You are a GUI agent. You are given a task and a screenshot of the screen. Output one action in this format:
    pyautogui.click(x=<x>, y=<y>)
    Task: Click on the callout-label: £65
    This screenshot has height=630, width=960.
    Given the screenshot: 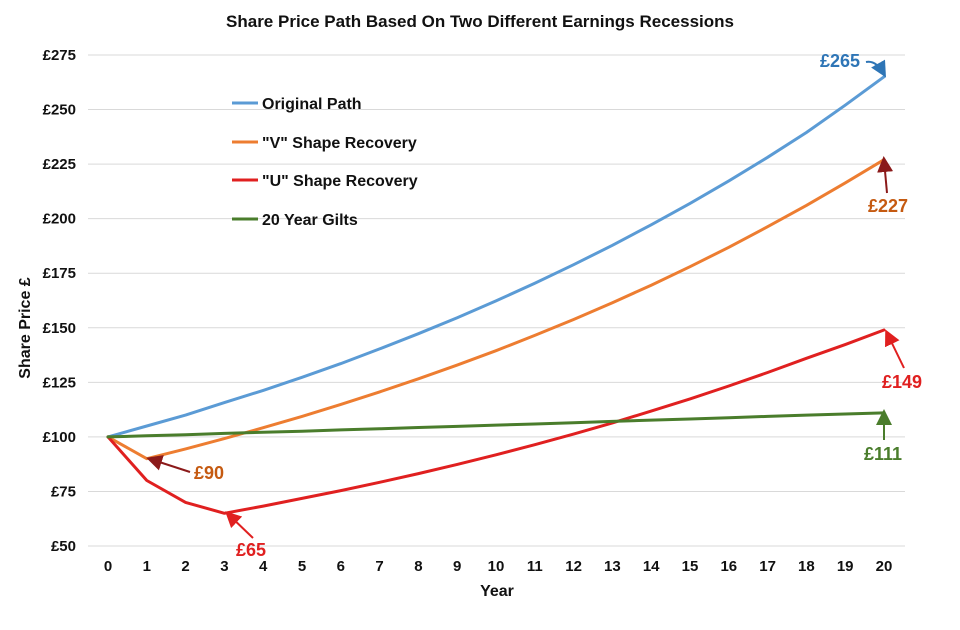 What is the action you would take?
    pyautogui.click(x=251, y=550)
    